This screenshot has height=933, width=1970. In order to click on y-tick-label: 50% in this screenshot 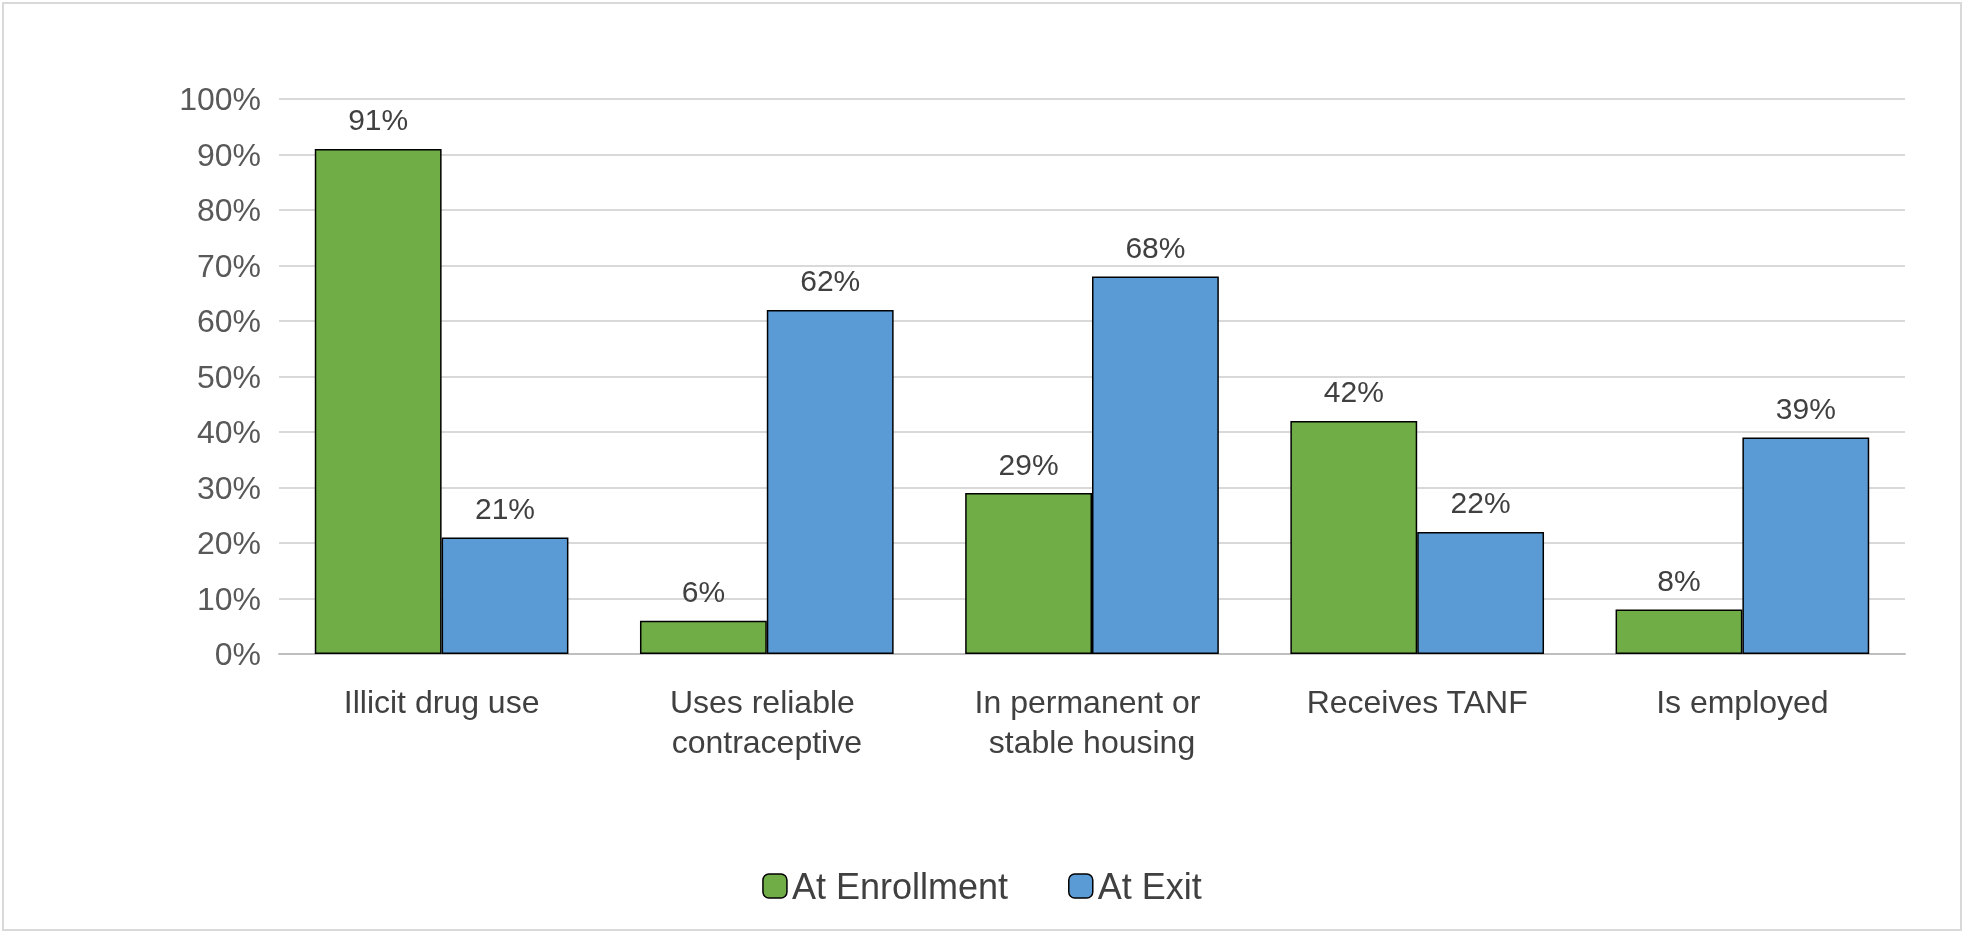, I will do `click(228, 376)`.